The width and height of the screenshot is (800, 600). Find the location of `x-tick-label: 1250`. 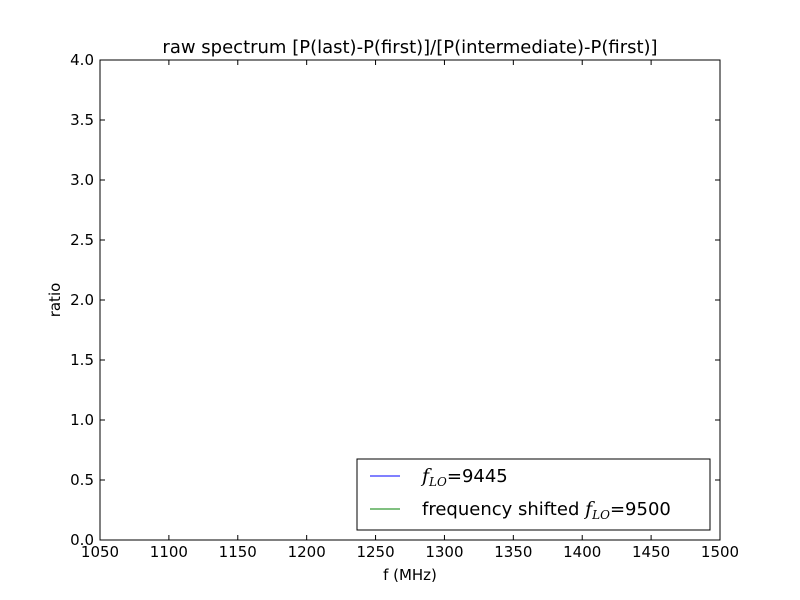

x-tick-label: 1250 is located at coordinates (375, 552).